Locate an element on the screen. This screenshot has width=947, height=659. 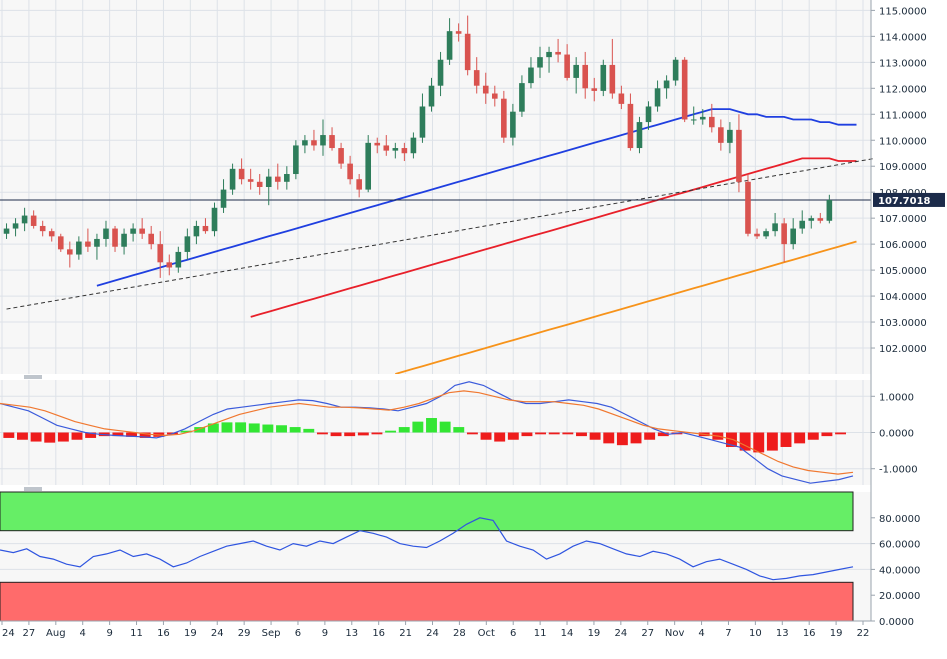
x-tick-label: Sep is located at coordinates (271, 633).